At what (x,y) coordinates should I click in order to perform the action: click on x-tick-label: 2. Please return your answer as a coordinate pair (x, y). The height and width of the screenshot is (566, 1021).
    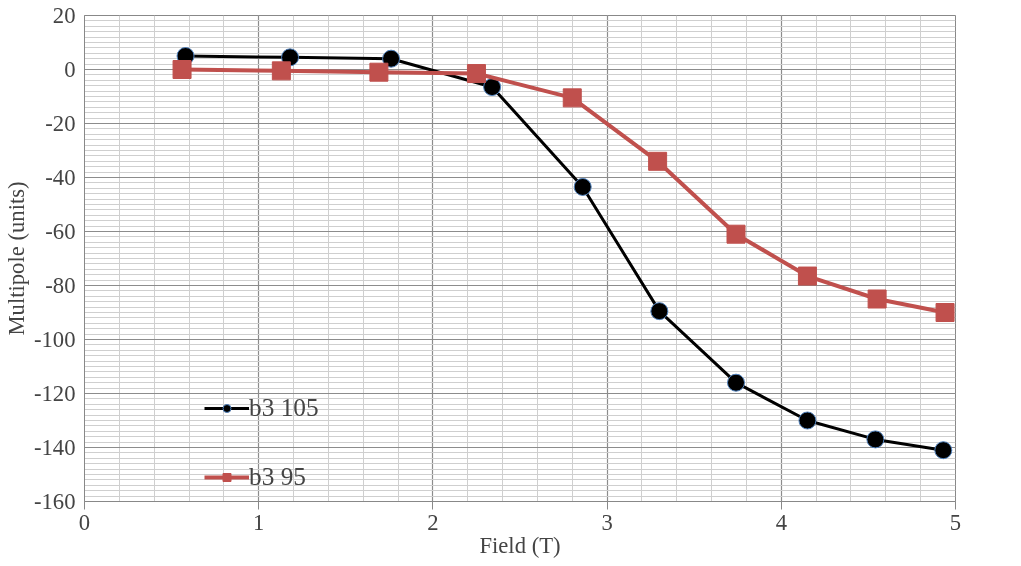
    Looking at the image, I should click on (433, 522).